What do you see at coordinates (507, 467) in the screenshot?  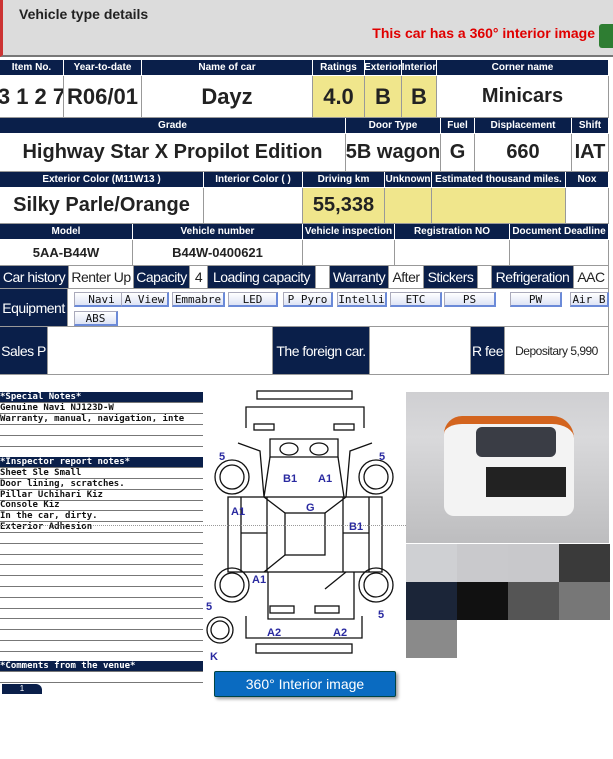 I see `main-car-photo` at bounding box center [507, 467].